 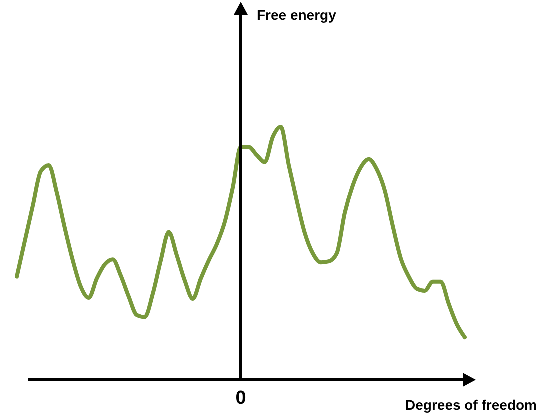 What do you see at coordinates (297, 15) in the screenshot?
I see `text: Free energy` at bounding box center [297, 15].